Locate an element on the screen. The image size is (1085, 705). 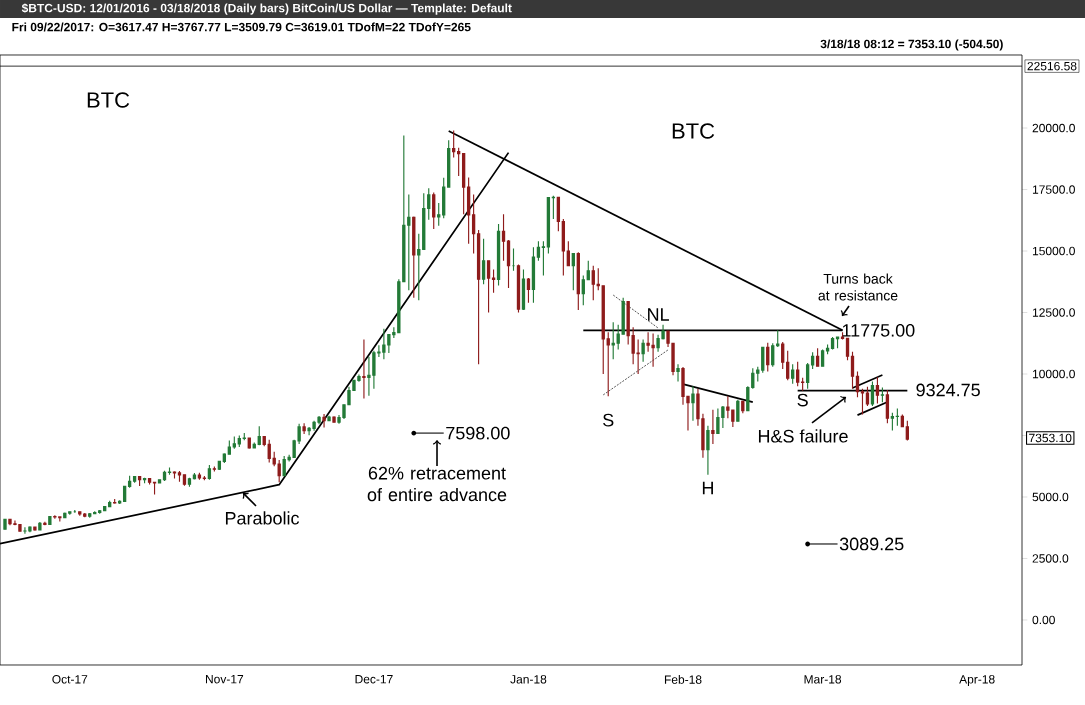
x-tick-label: Apr-18 is located at coordinates (977, 680).